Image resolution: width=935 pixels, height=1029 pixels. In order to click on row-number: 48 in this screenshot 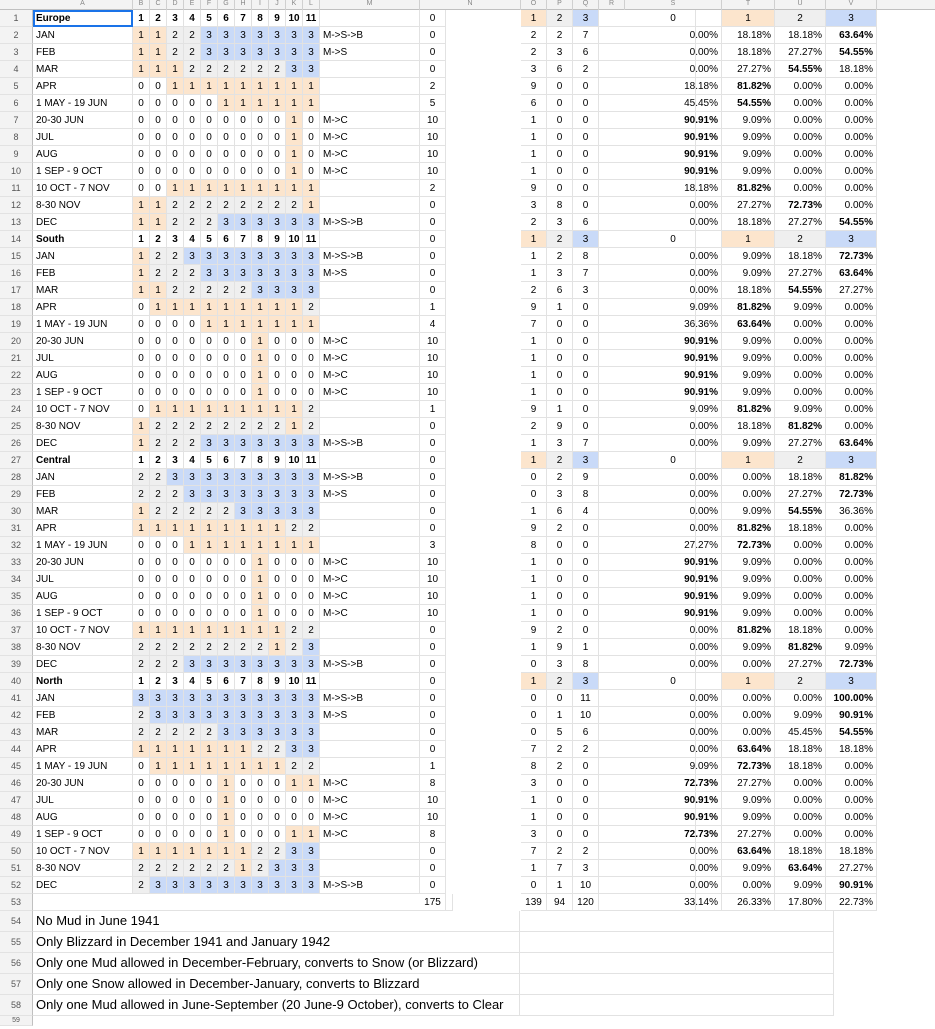, I will do `click(16, 817)`.